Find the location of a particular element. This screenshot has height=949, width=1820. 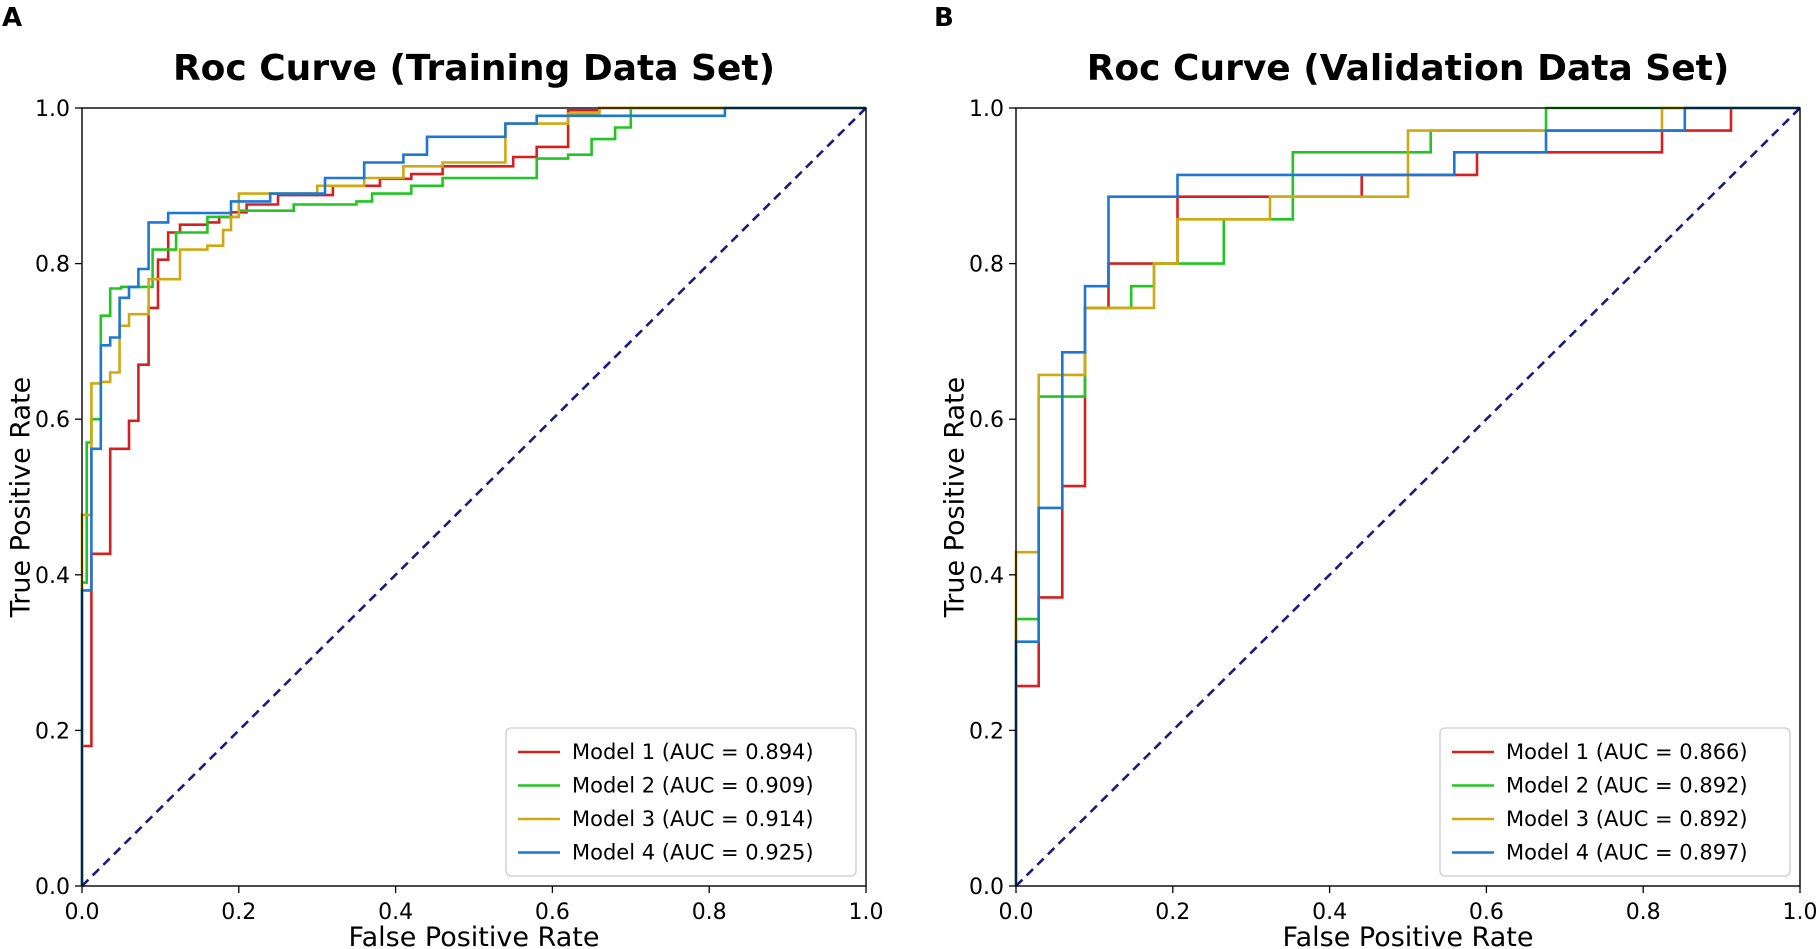

chart-title: Roc Curve (Validation Data Set) is located at coordinates (1408, 68).